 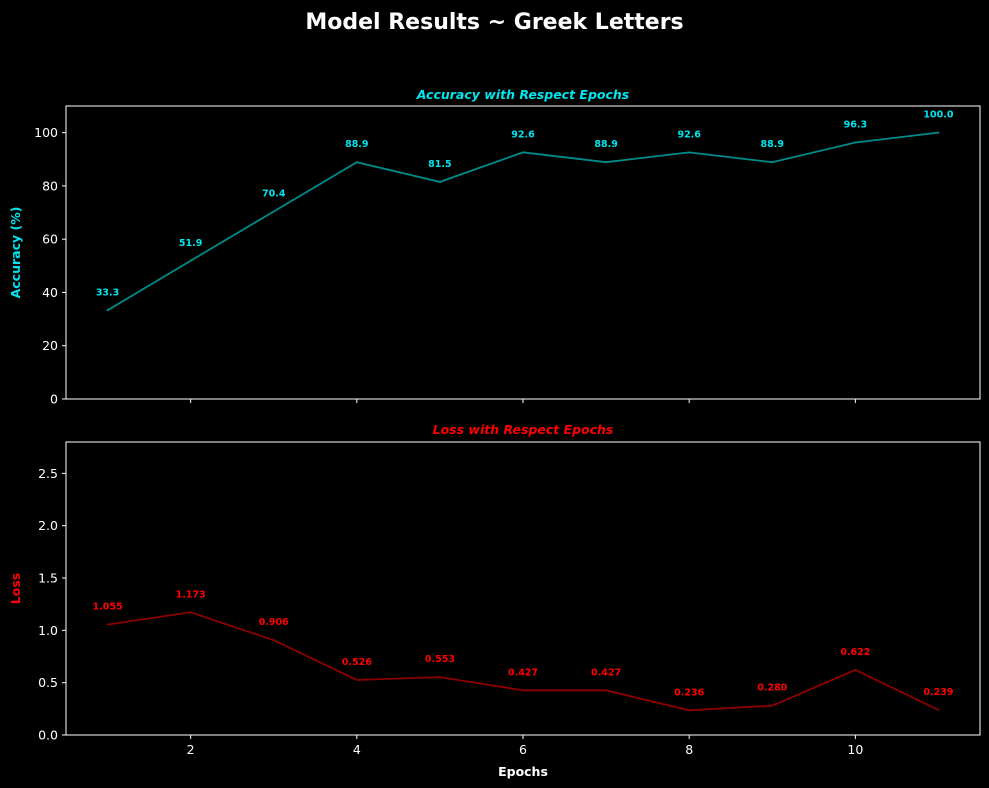 What do you see at coordinates (523, 771) in the screenshot?
I see `x-axis-label: Epochs` at bounding box center [523, 771].